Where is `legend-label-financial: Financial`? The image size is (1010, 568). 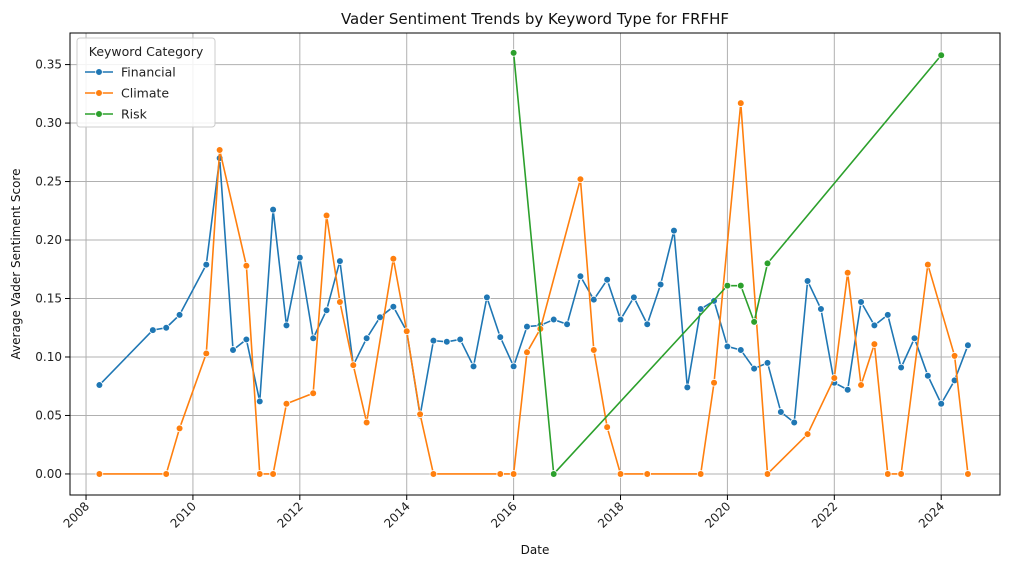 legend-label-financial: Financial is located at coordinates (148, 72).